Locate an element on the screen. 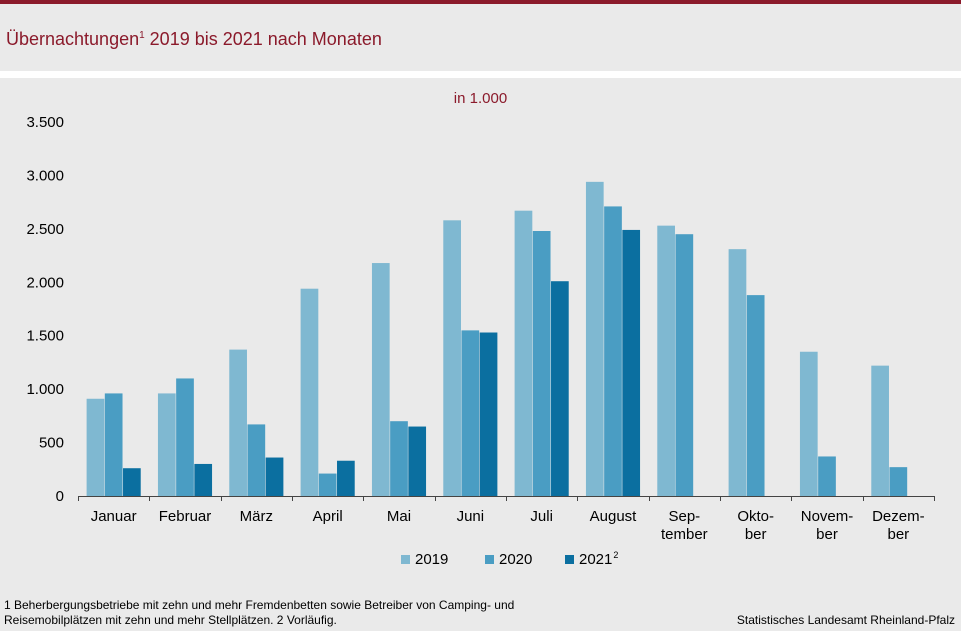 This screenshot has height=631, width=961. x-tick-label: Januar is located at coordinates (114, 516).